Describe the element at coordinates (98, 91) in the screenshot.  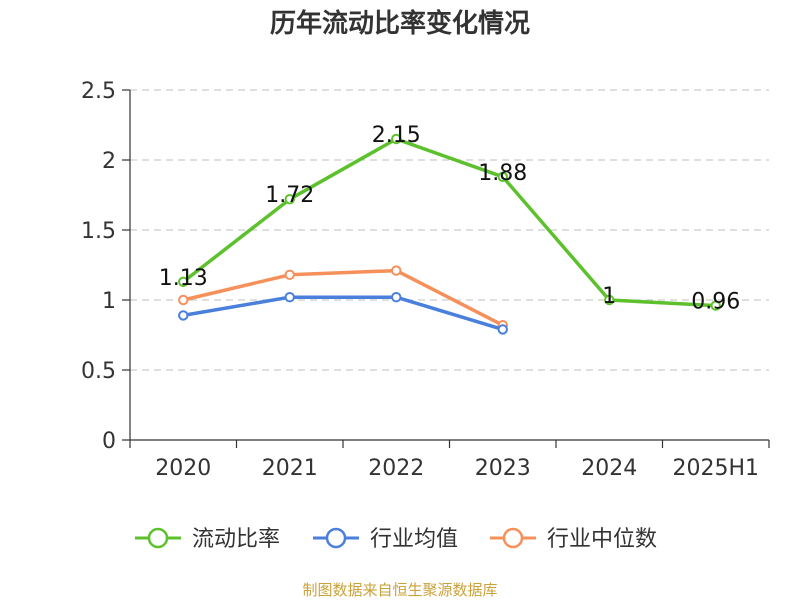
I see `y-tick-label: 2.5` at that location.